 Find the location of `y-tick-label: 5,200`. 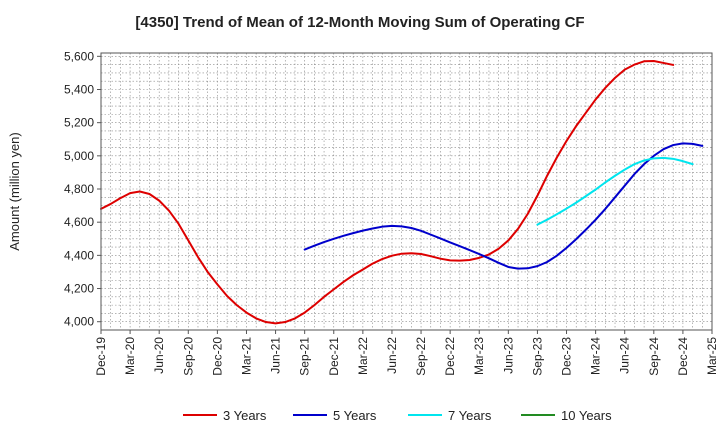

y-tick-label: 5,200 is located at coordinates (79, 123).